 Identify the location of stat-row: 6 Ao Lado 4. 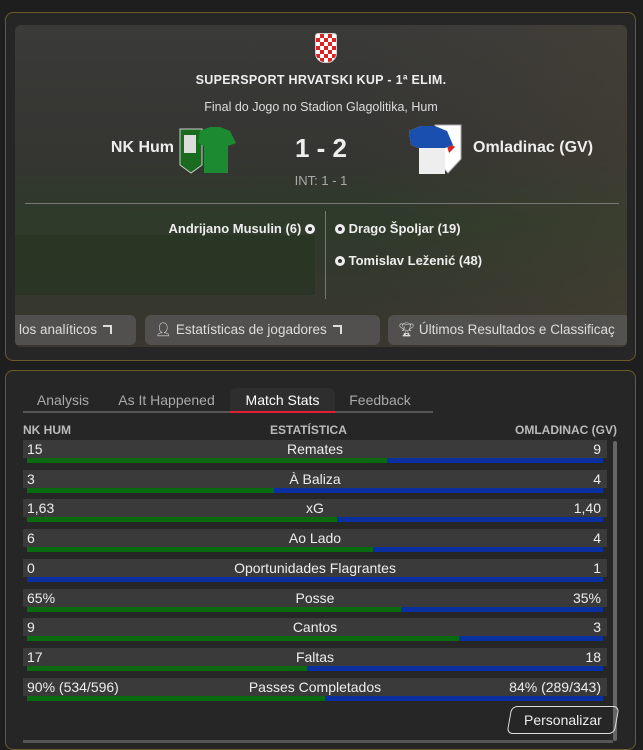
(315, 541).